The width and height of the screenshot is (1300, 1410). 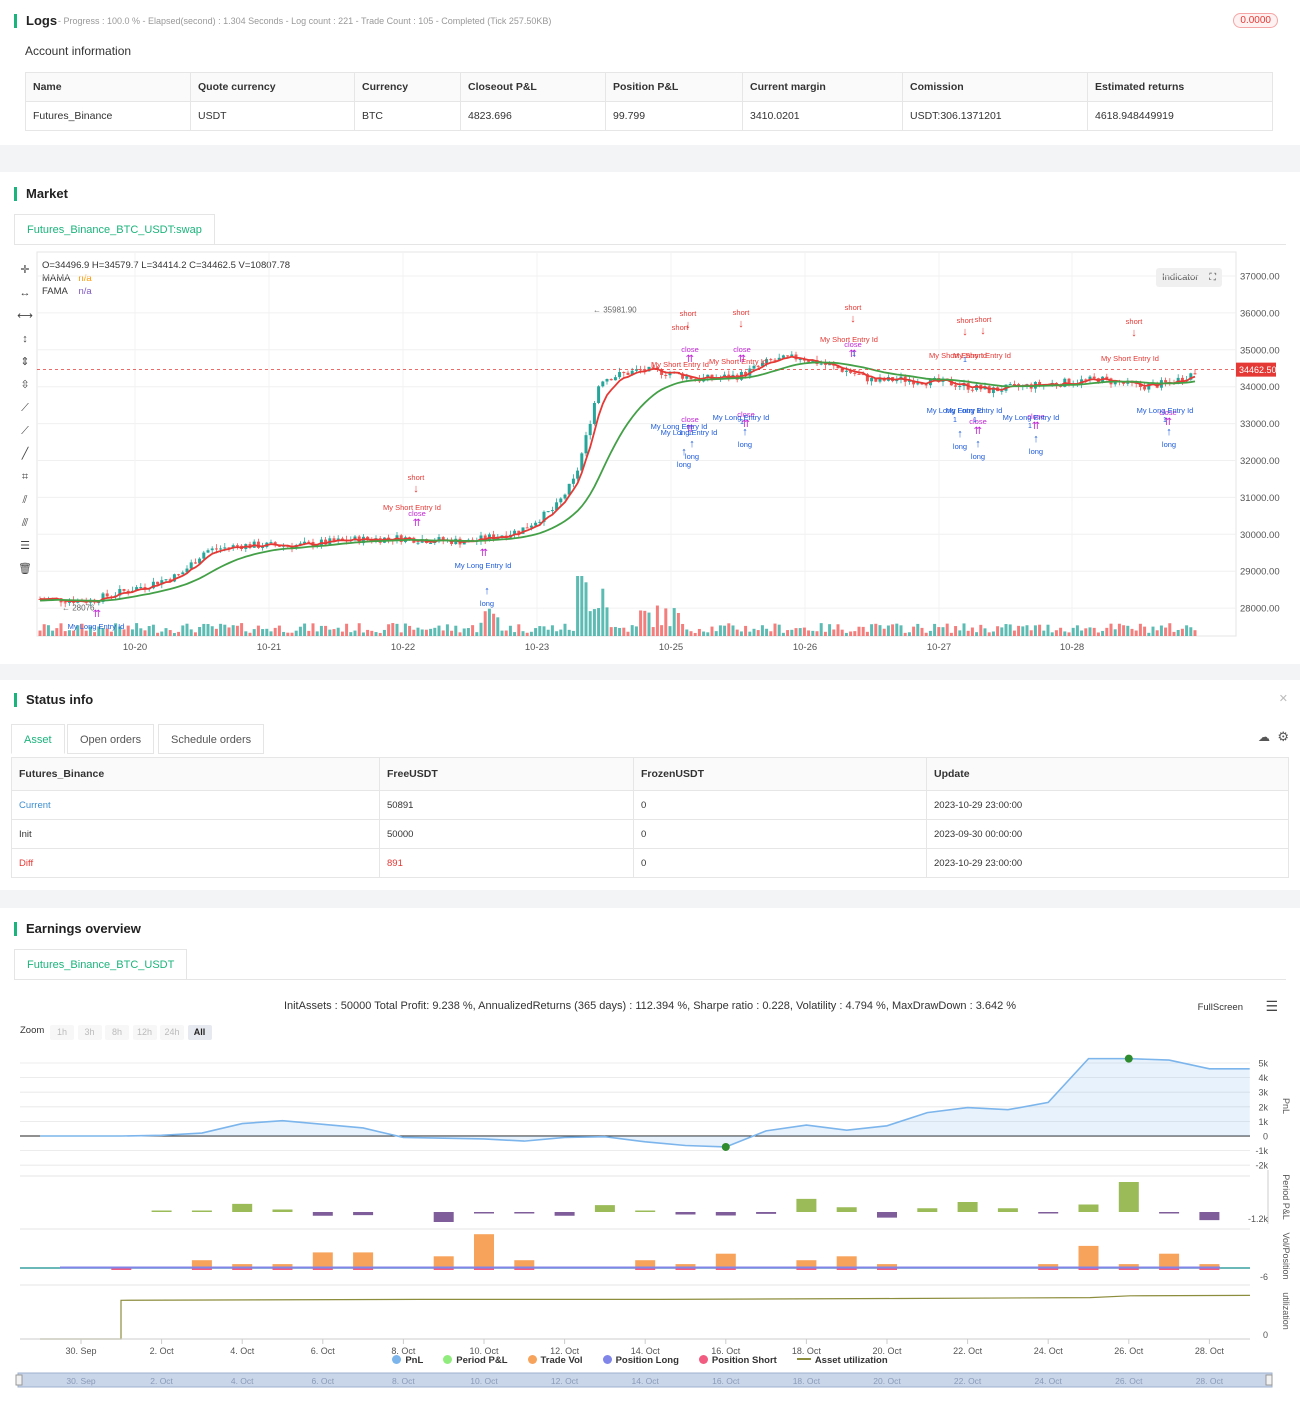 I want to click on cloud-download-icon: ☁, so click(x=1264, y=737).